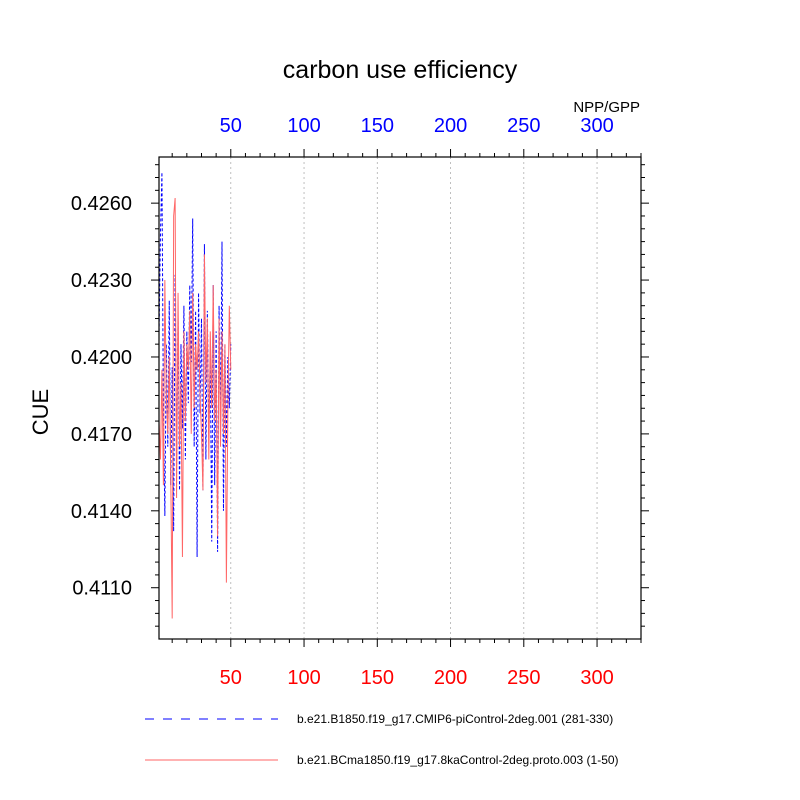  What do you see at coordinates (101, 512) in the screenshot?
I see `y-tick-label-1: 0.4140` at bounding box center [101, 512].